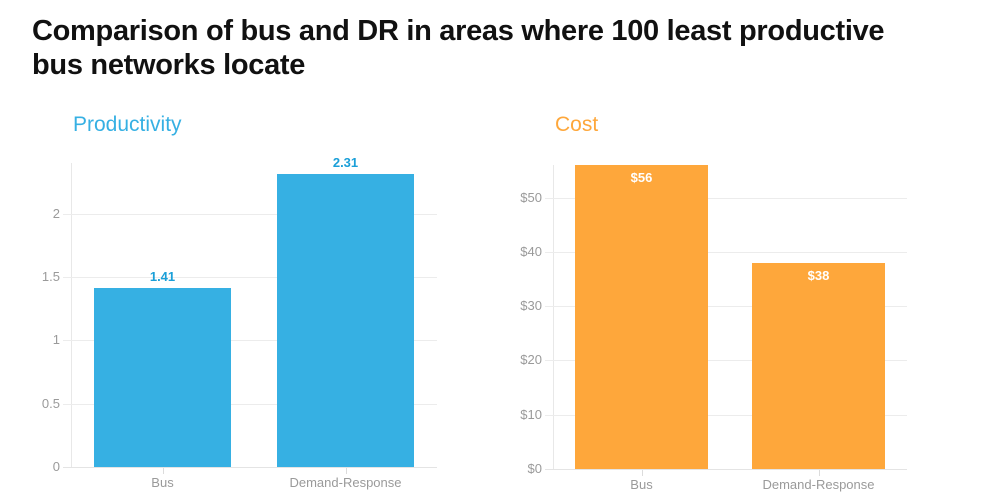  Describe the element at coordinates (531, 360) in the screenshot. I see `y-tick-label: $20` at that location.